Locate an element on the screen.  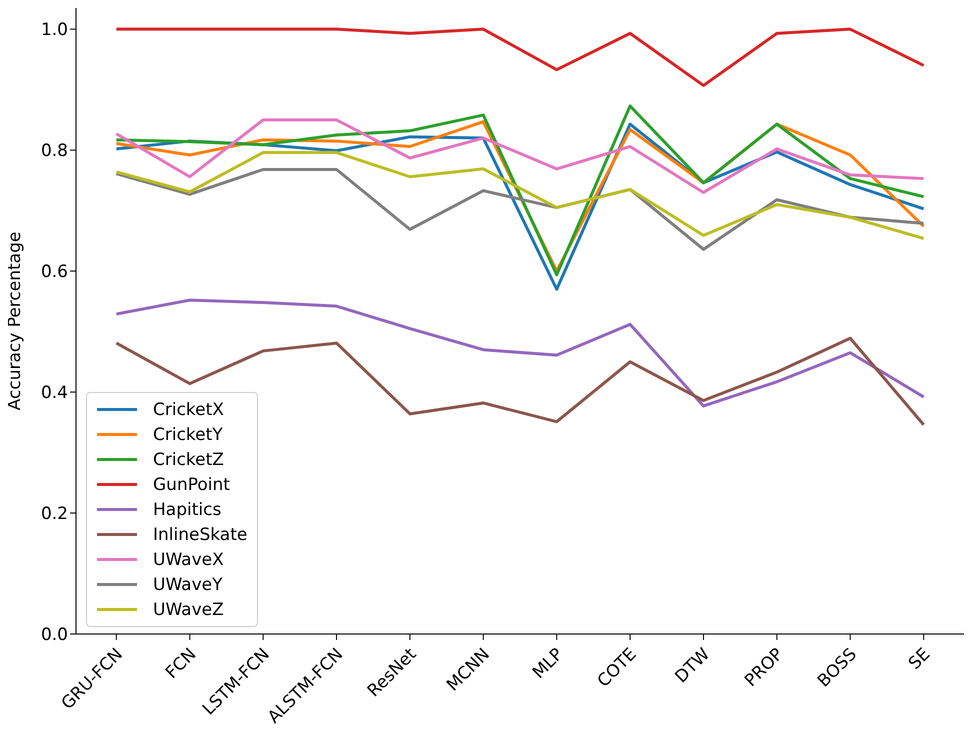
y-axis-title: Accuracy Percentage is located at coordinates (15, 321).